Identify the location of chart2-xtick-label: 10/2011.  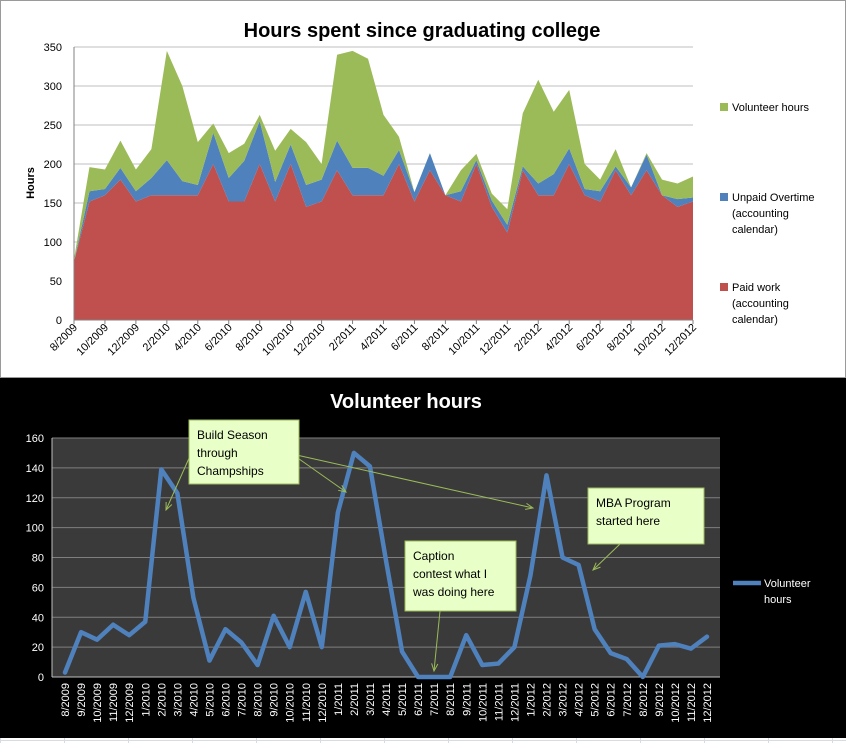
(483, 702).